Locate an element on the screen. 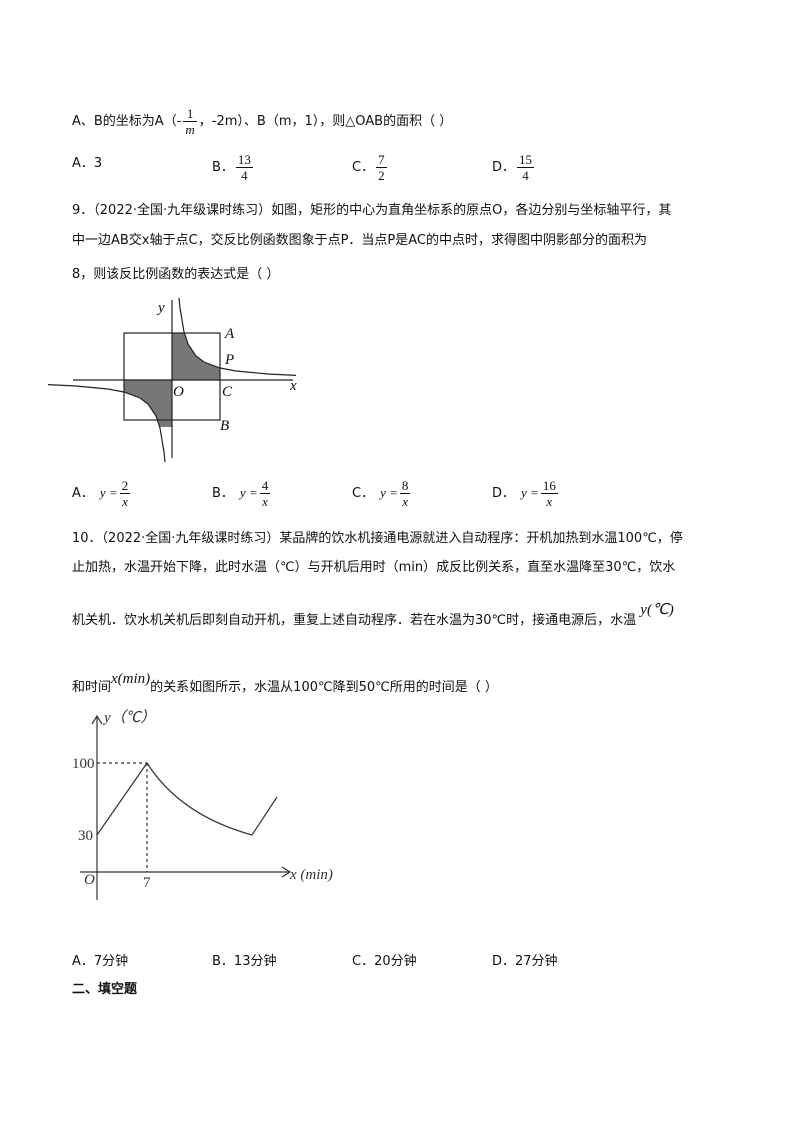 Image resolution: width=800 pixels, height=1132 pixels. figure-9: y A P O C x B is located at coordinates (172, 380).